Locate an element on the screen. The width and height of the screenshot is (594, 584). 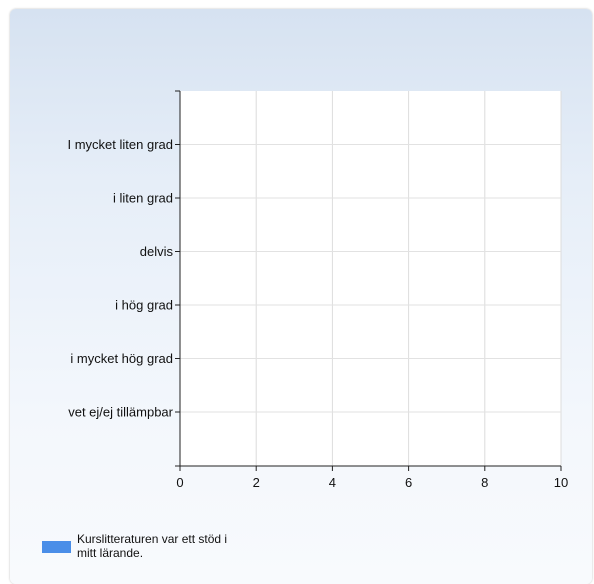
x-tick-label: 10 is located at coordinates (561, 482).